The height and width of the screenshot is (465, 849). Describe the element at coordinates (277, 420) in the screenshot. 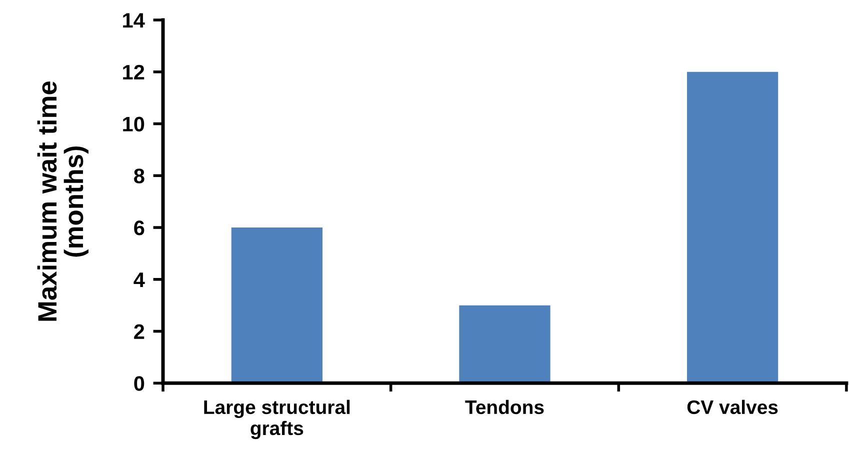

I see `x-tick-label: Large structural grafts` at that location.